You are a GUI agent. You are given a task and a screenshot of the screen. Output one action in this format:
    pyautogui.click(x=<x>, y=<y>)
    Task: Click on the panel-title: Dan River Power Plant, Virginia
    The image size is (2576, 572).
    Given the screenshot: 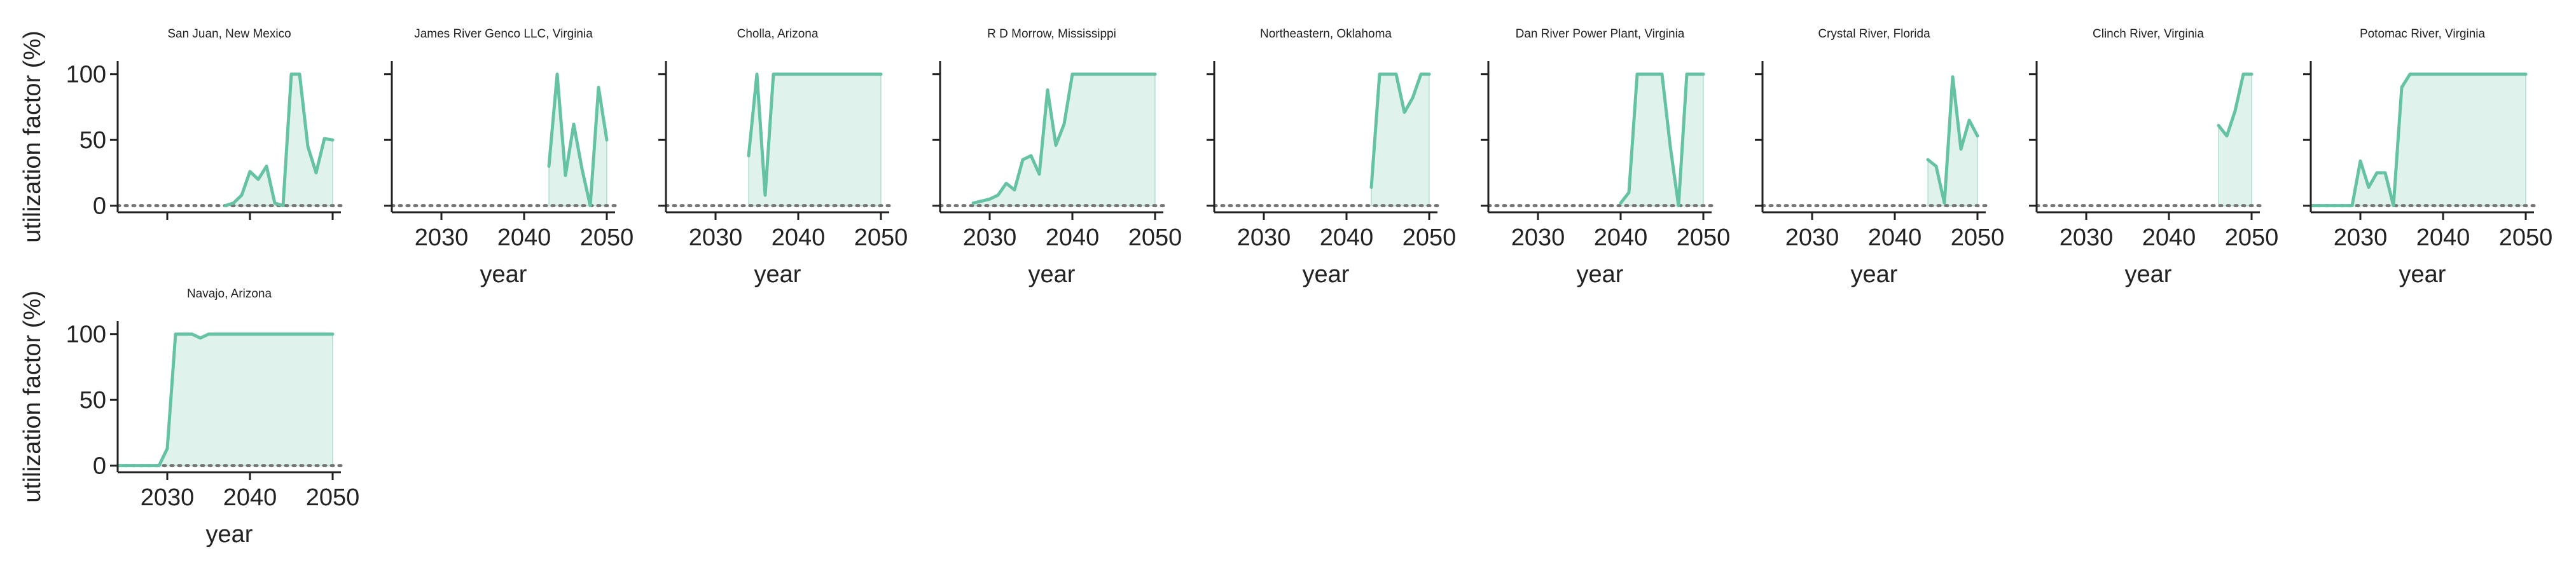 What is the action you would take?
    pyautogui.click(x=1600, y=34)
    